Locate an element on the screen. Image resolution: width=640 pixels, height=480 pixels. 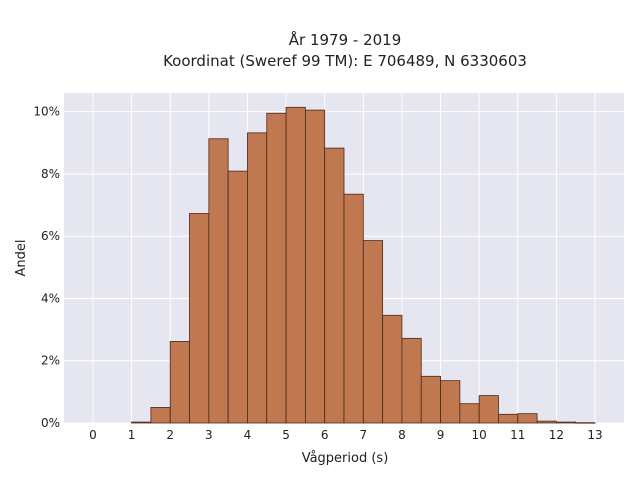
x-tick-label: 11 is located at coordinates (517, 435).